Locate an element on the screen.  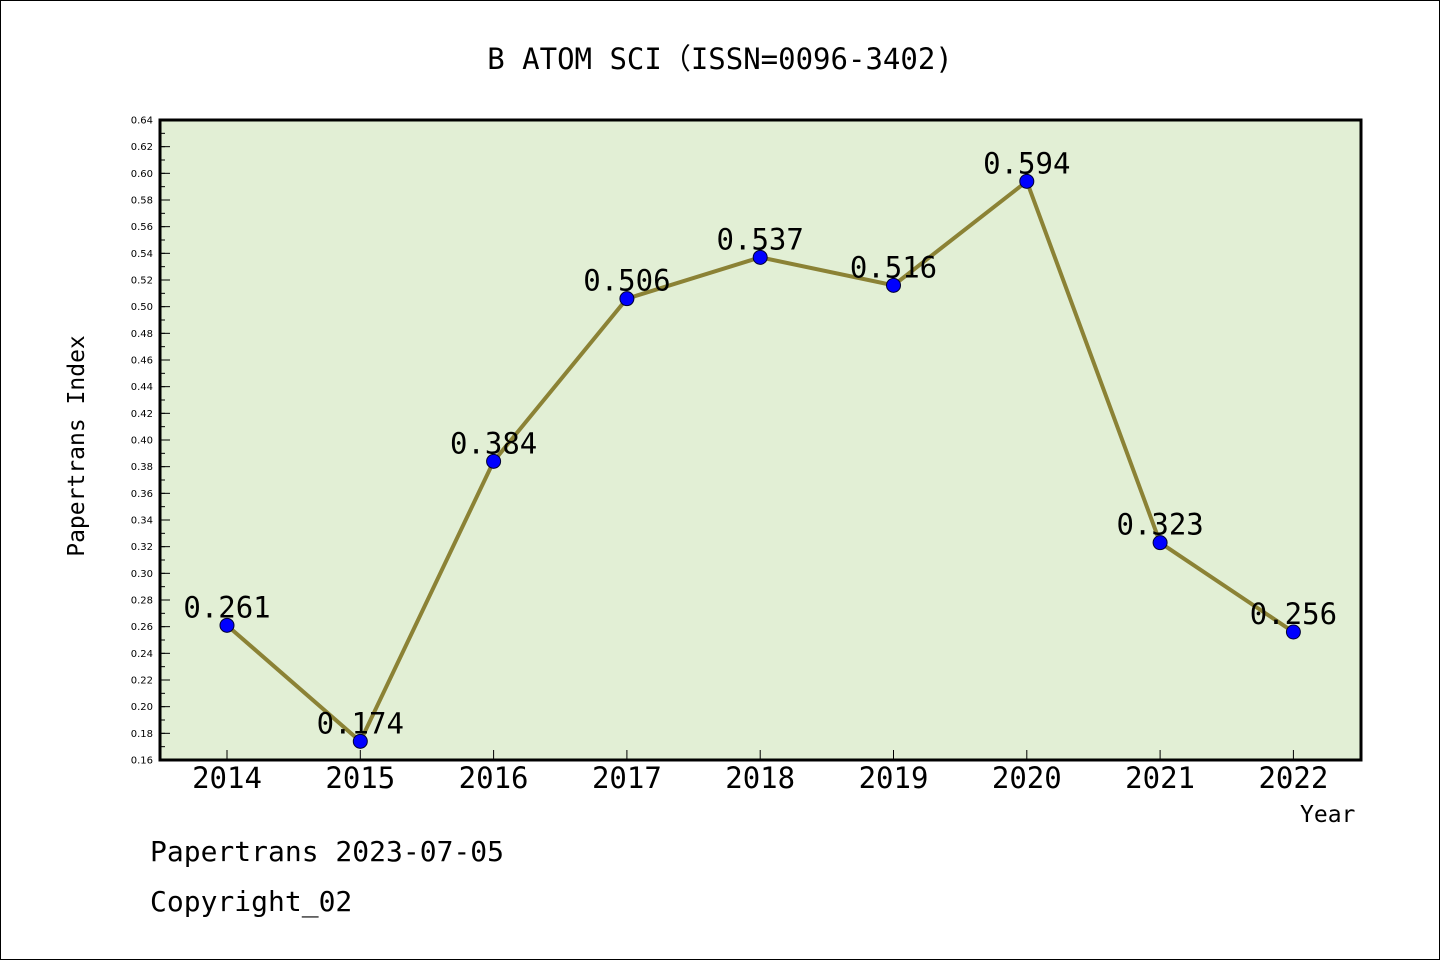
y-tick-label: 0.64 is located at coordinates (142, 121).